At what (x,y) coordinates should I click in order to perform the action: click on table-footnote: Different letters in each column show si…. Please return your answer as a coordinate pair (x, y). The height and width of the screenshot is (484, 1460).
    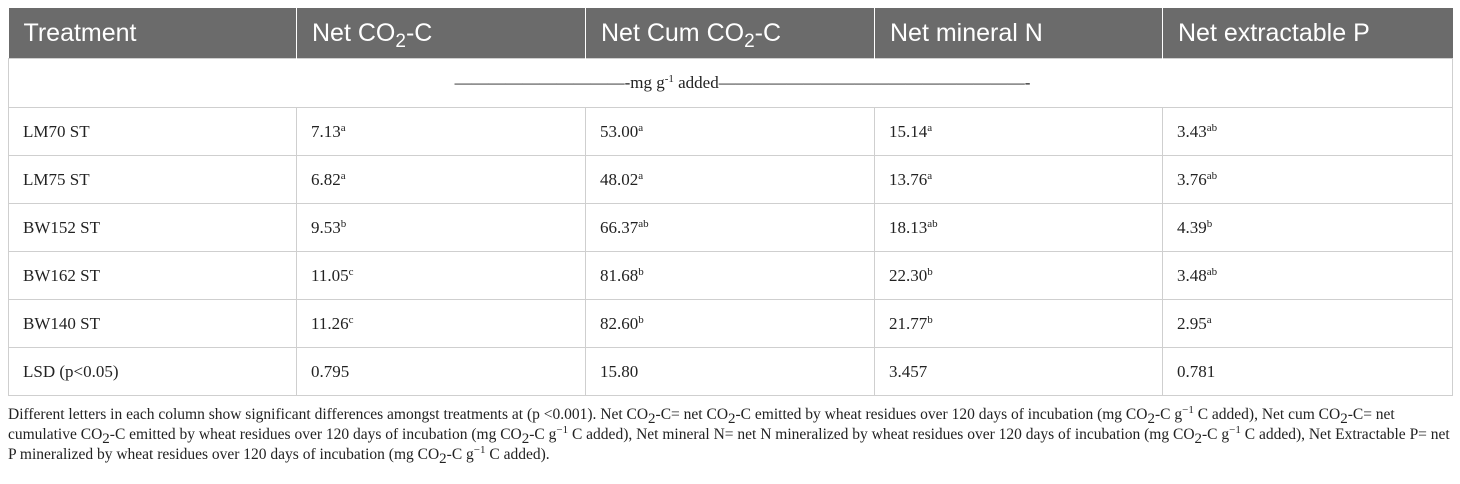
    Looking at the image, I should click on (730, 435).